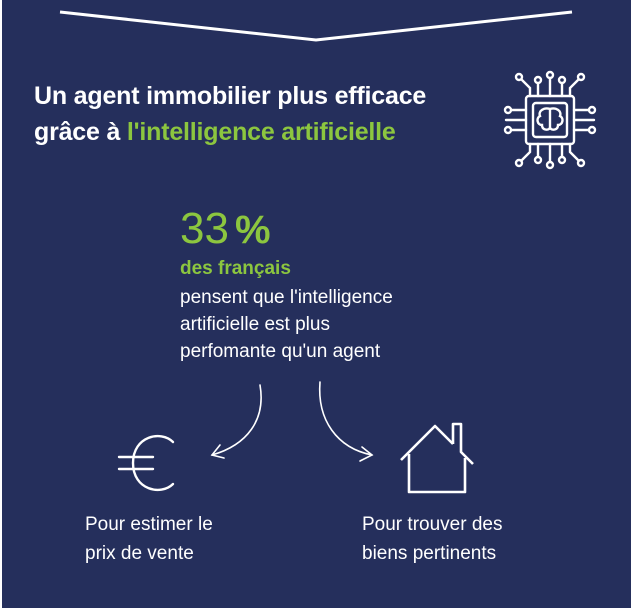  What do you see at coordinates (255, 324) in the screenshot?
I see `stat-description-line: artificielle est plus` at bounding box center [255, 324].